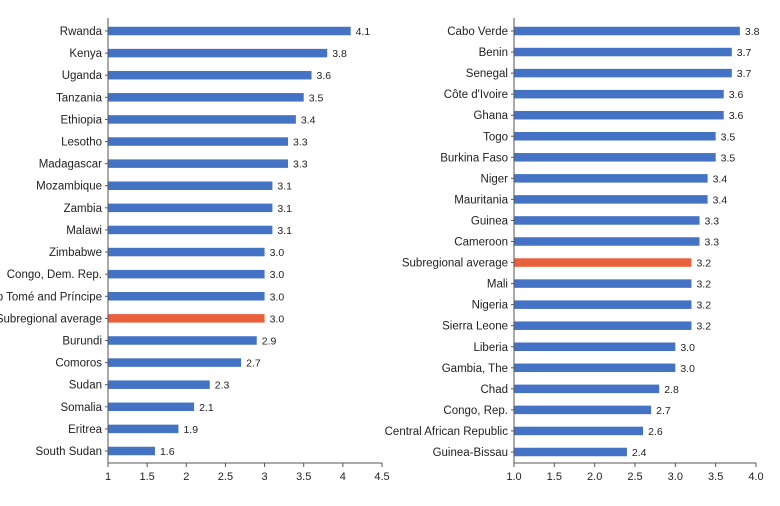 Image resolution: width=780 pixels, height=506 pixels. I want to click on value-label: 4.1, so click(363, 32).